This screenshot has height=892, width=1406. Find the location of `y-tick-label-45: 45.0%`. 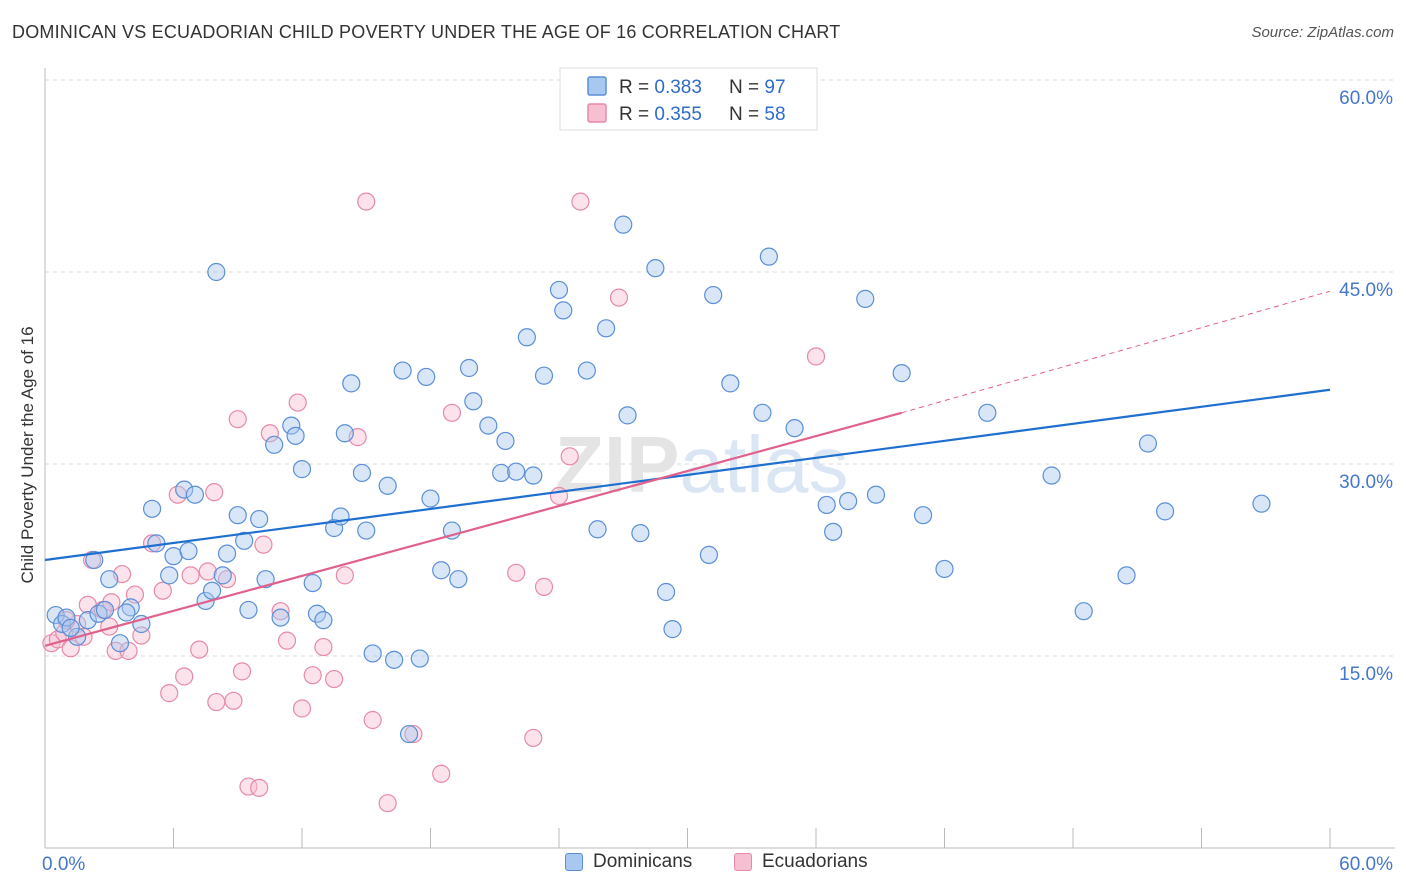

y-tick-label-45: 45.0% is located at coordinates (1366, 290).